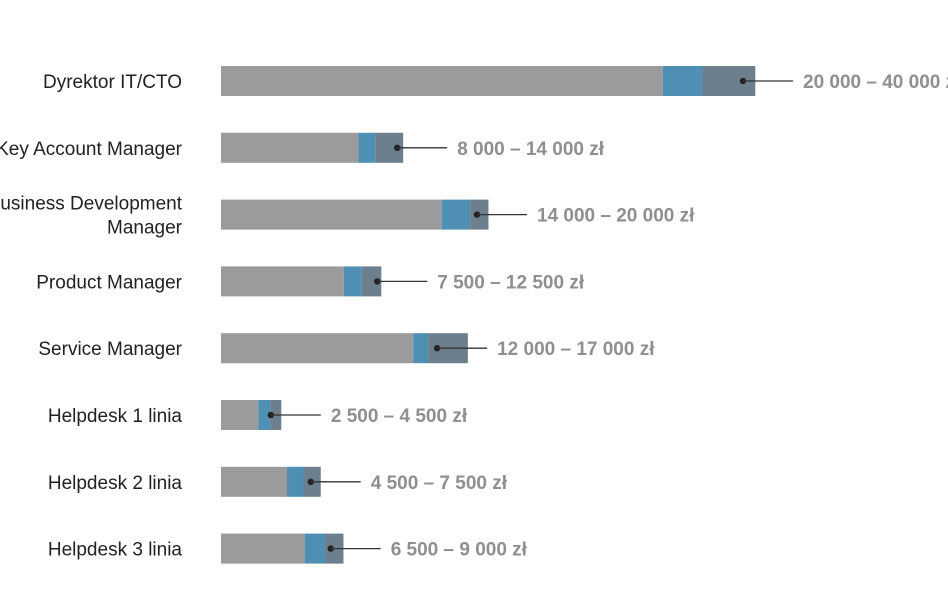 The width and height of the screenshot is (948, 593). Describe the element at coordinates (616, 216) in the screenshot. I see `range-value-label: 14 000 – 20 000 zł` at that location.